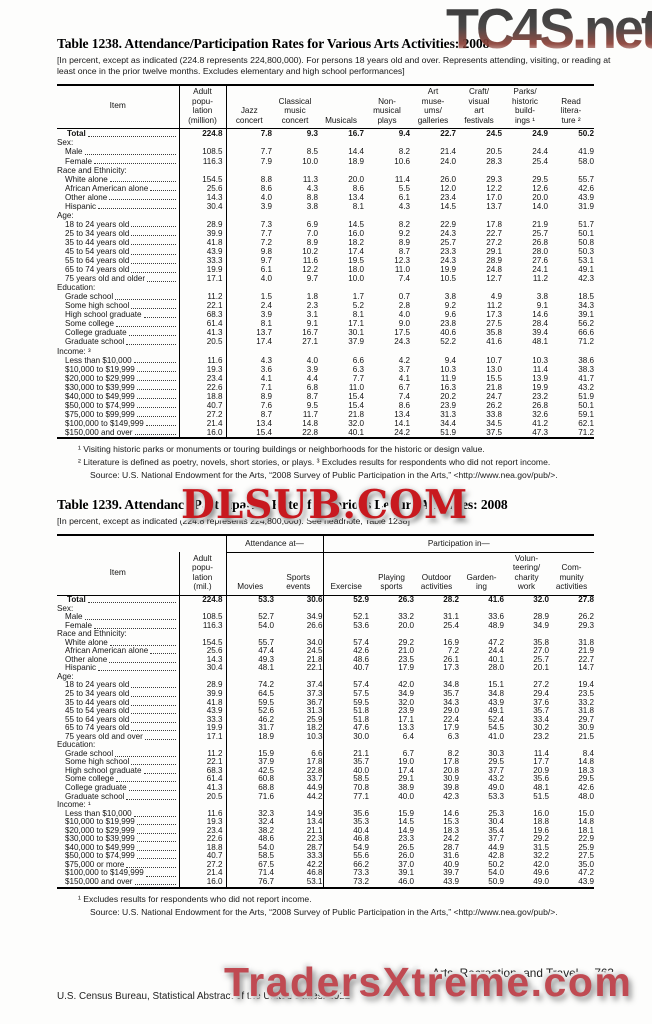  Describe the element at coordinates (540, 179) in the screenshot. I see `value-cell: 29.5` at that location.